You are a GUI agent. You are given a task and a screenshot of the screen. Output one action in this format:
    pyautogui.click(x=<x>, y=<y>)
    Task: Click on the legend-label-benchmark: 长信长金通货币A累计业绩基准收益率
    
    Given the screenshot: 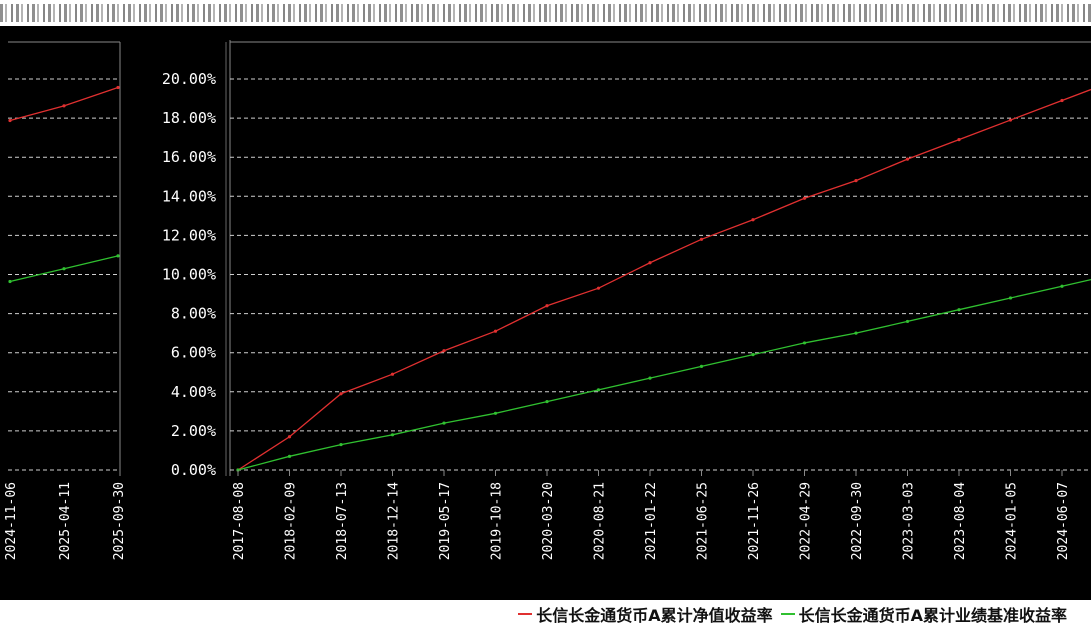 What is the action you would take?
    pyautogui.click(x=932, y=615)
    